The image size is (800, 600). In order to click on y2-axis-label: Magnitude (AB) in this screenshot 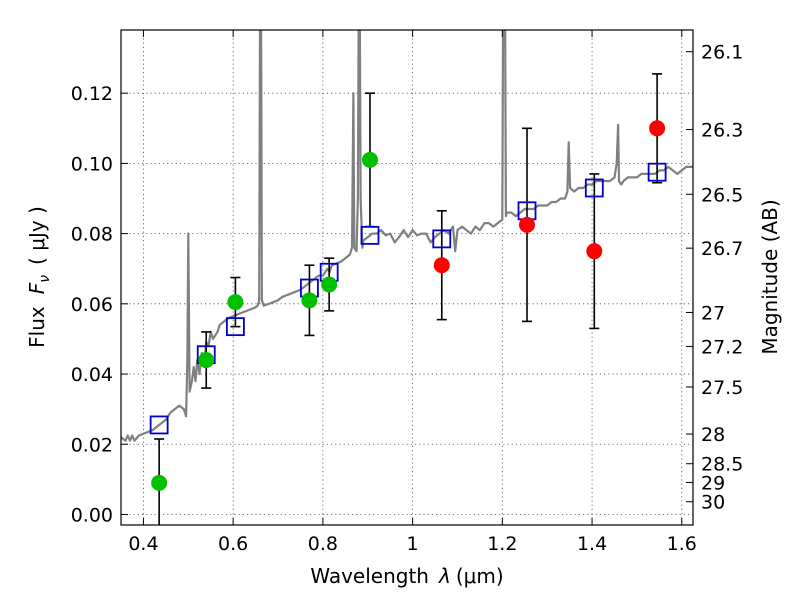, I will do `click(770, 276)`.